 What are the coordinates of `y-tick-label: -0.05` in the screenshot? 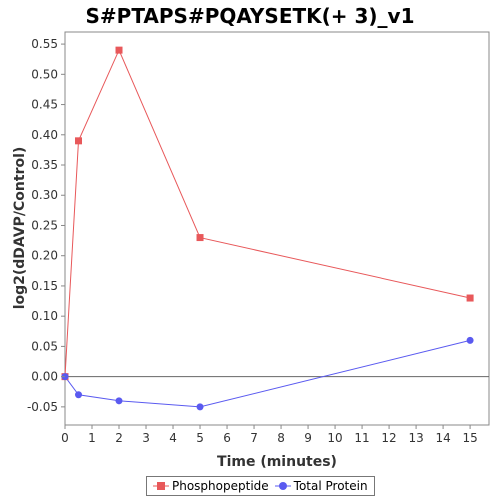 It's located at (42, 407).